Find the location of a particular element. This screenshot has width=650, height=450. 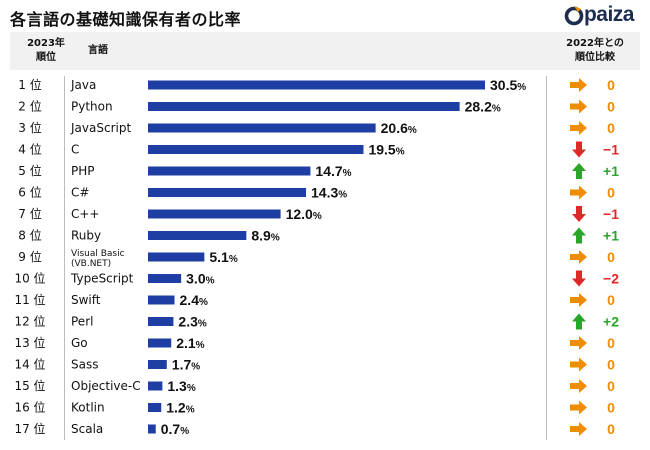

value-label: 1.2% is located at coordinates (180, 408).